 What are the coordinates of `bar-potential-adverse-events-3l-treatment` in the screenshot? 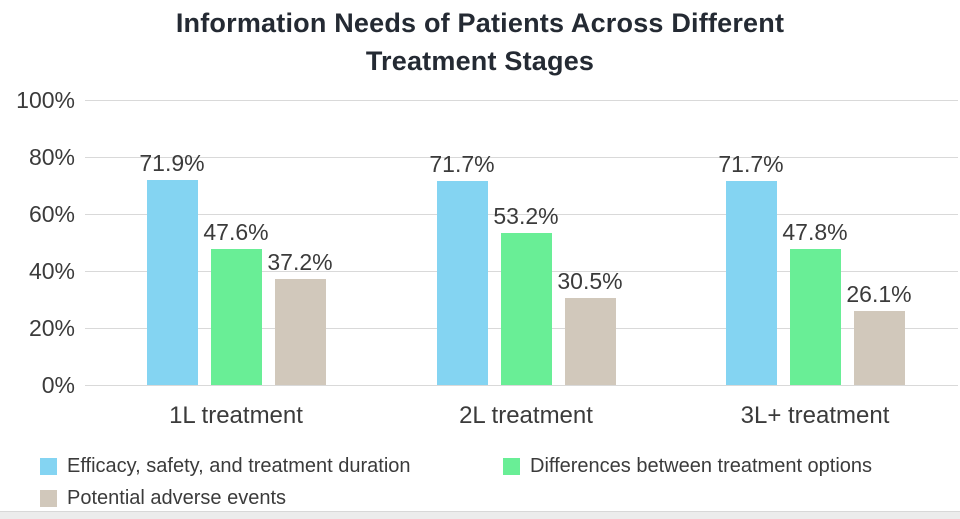 It's located at (879, 347).